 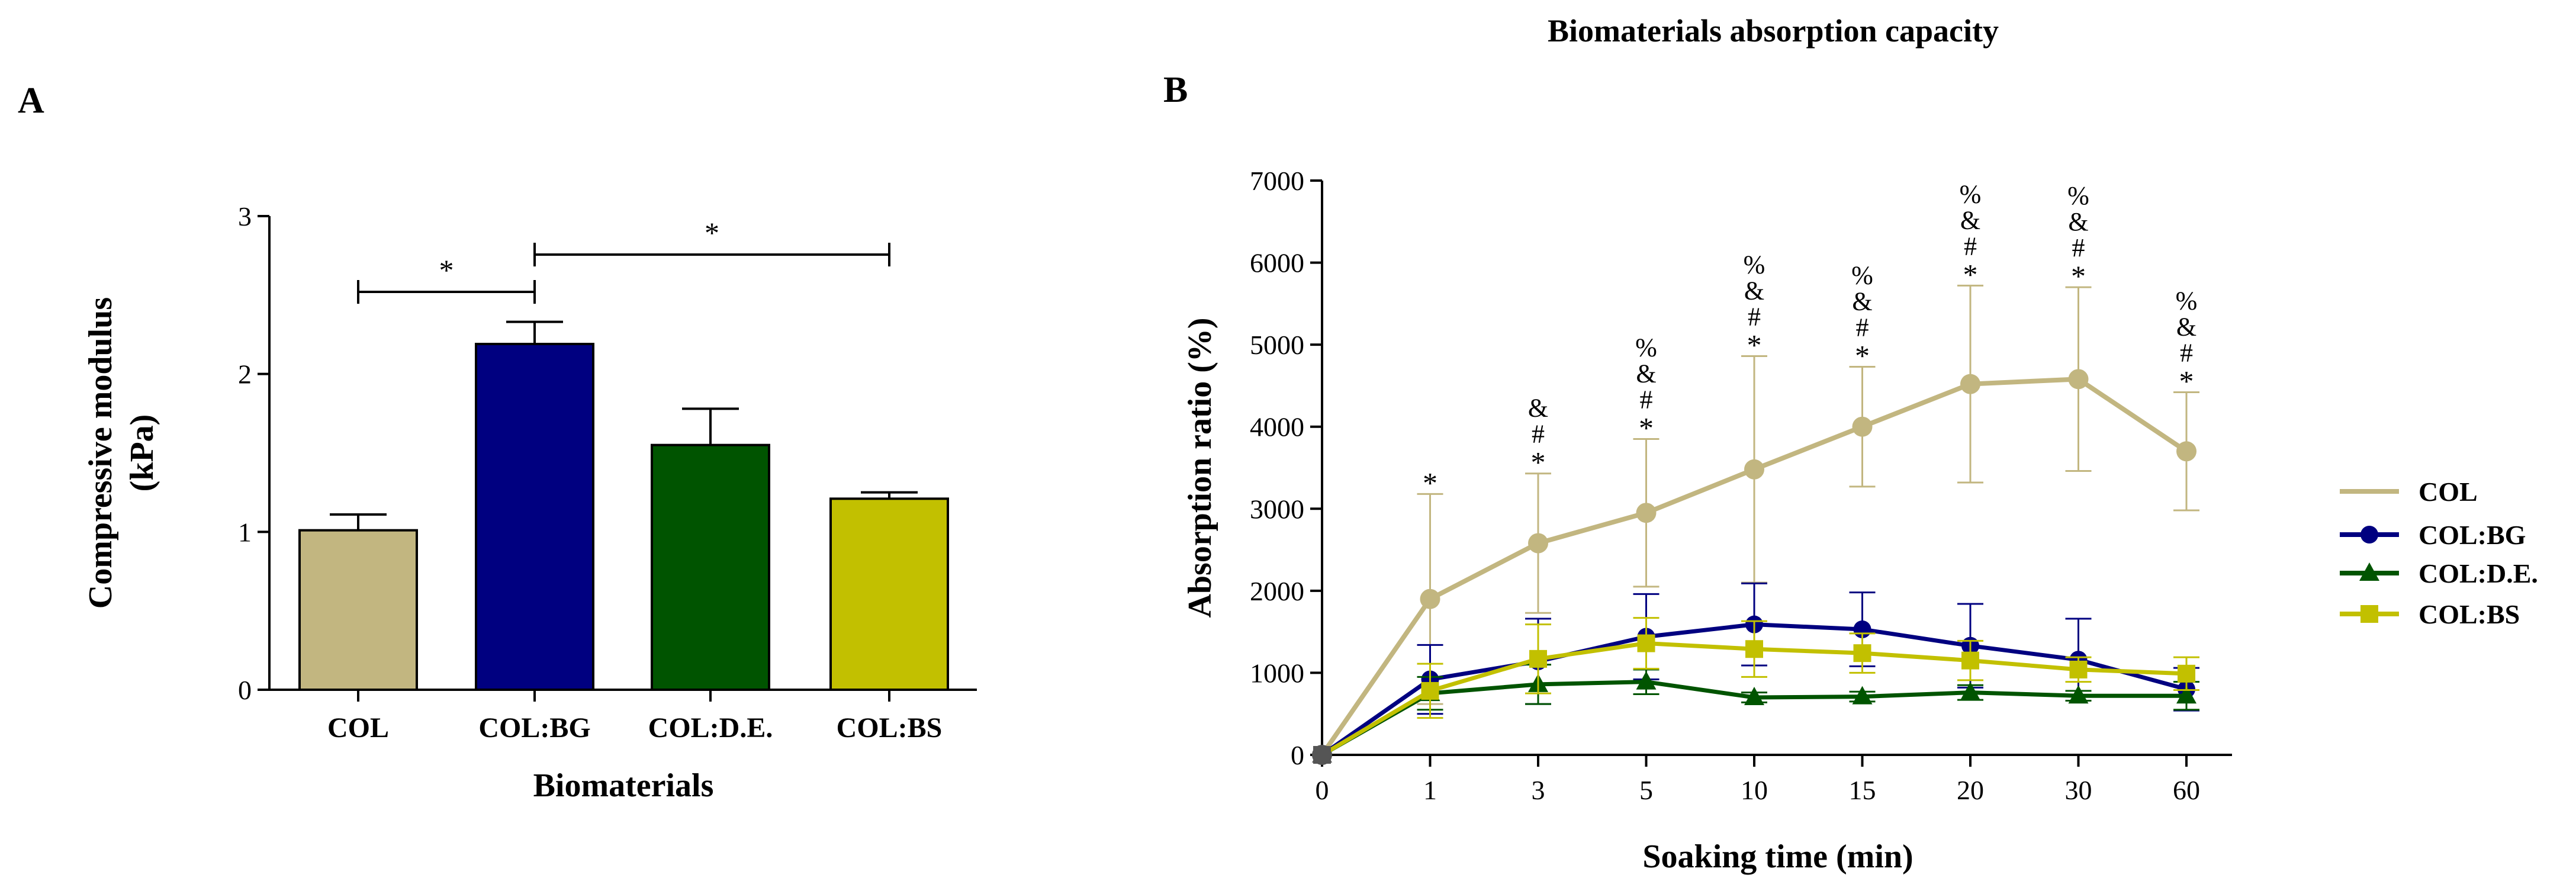 I want to click on panel-b-legend: COL COL:BG COL:D.E. COL:BS, so click(x=2439, y=553).